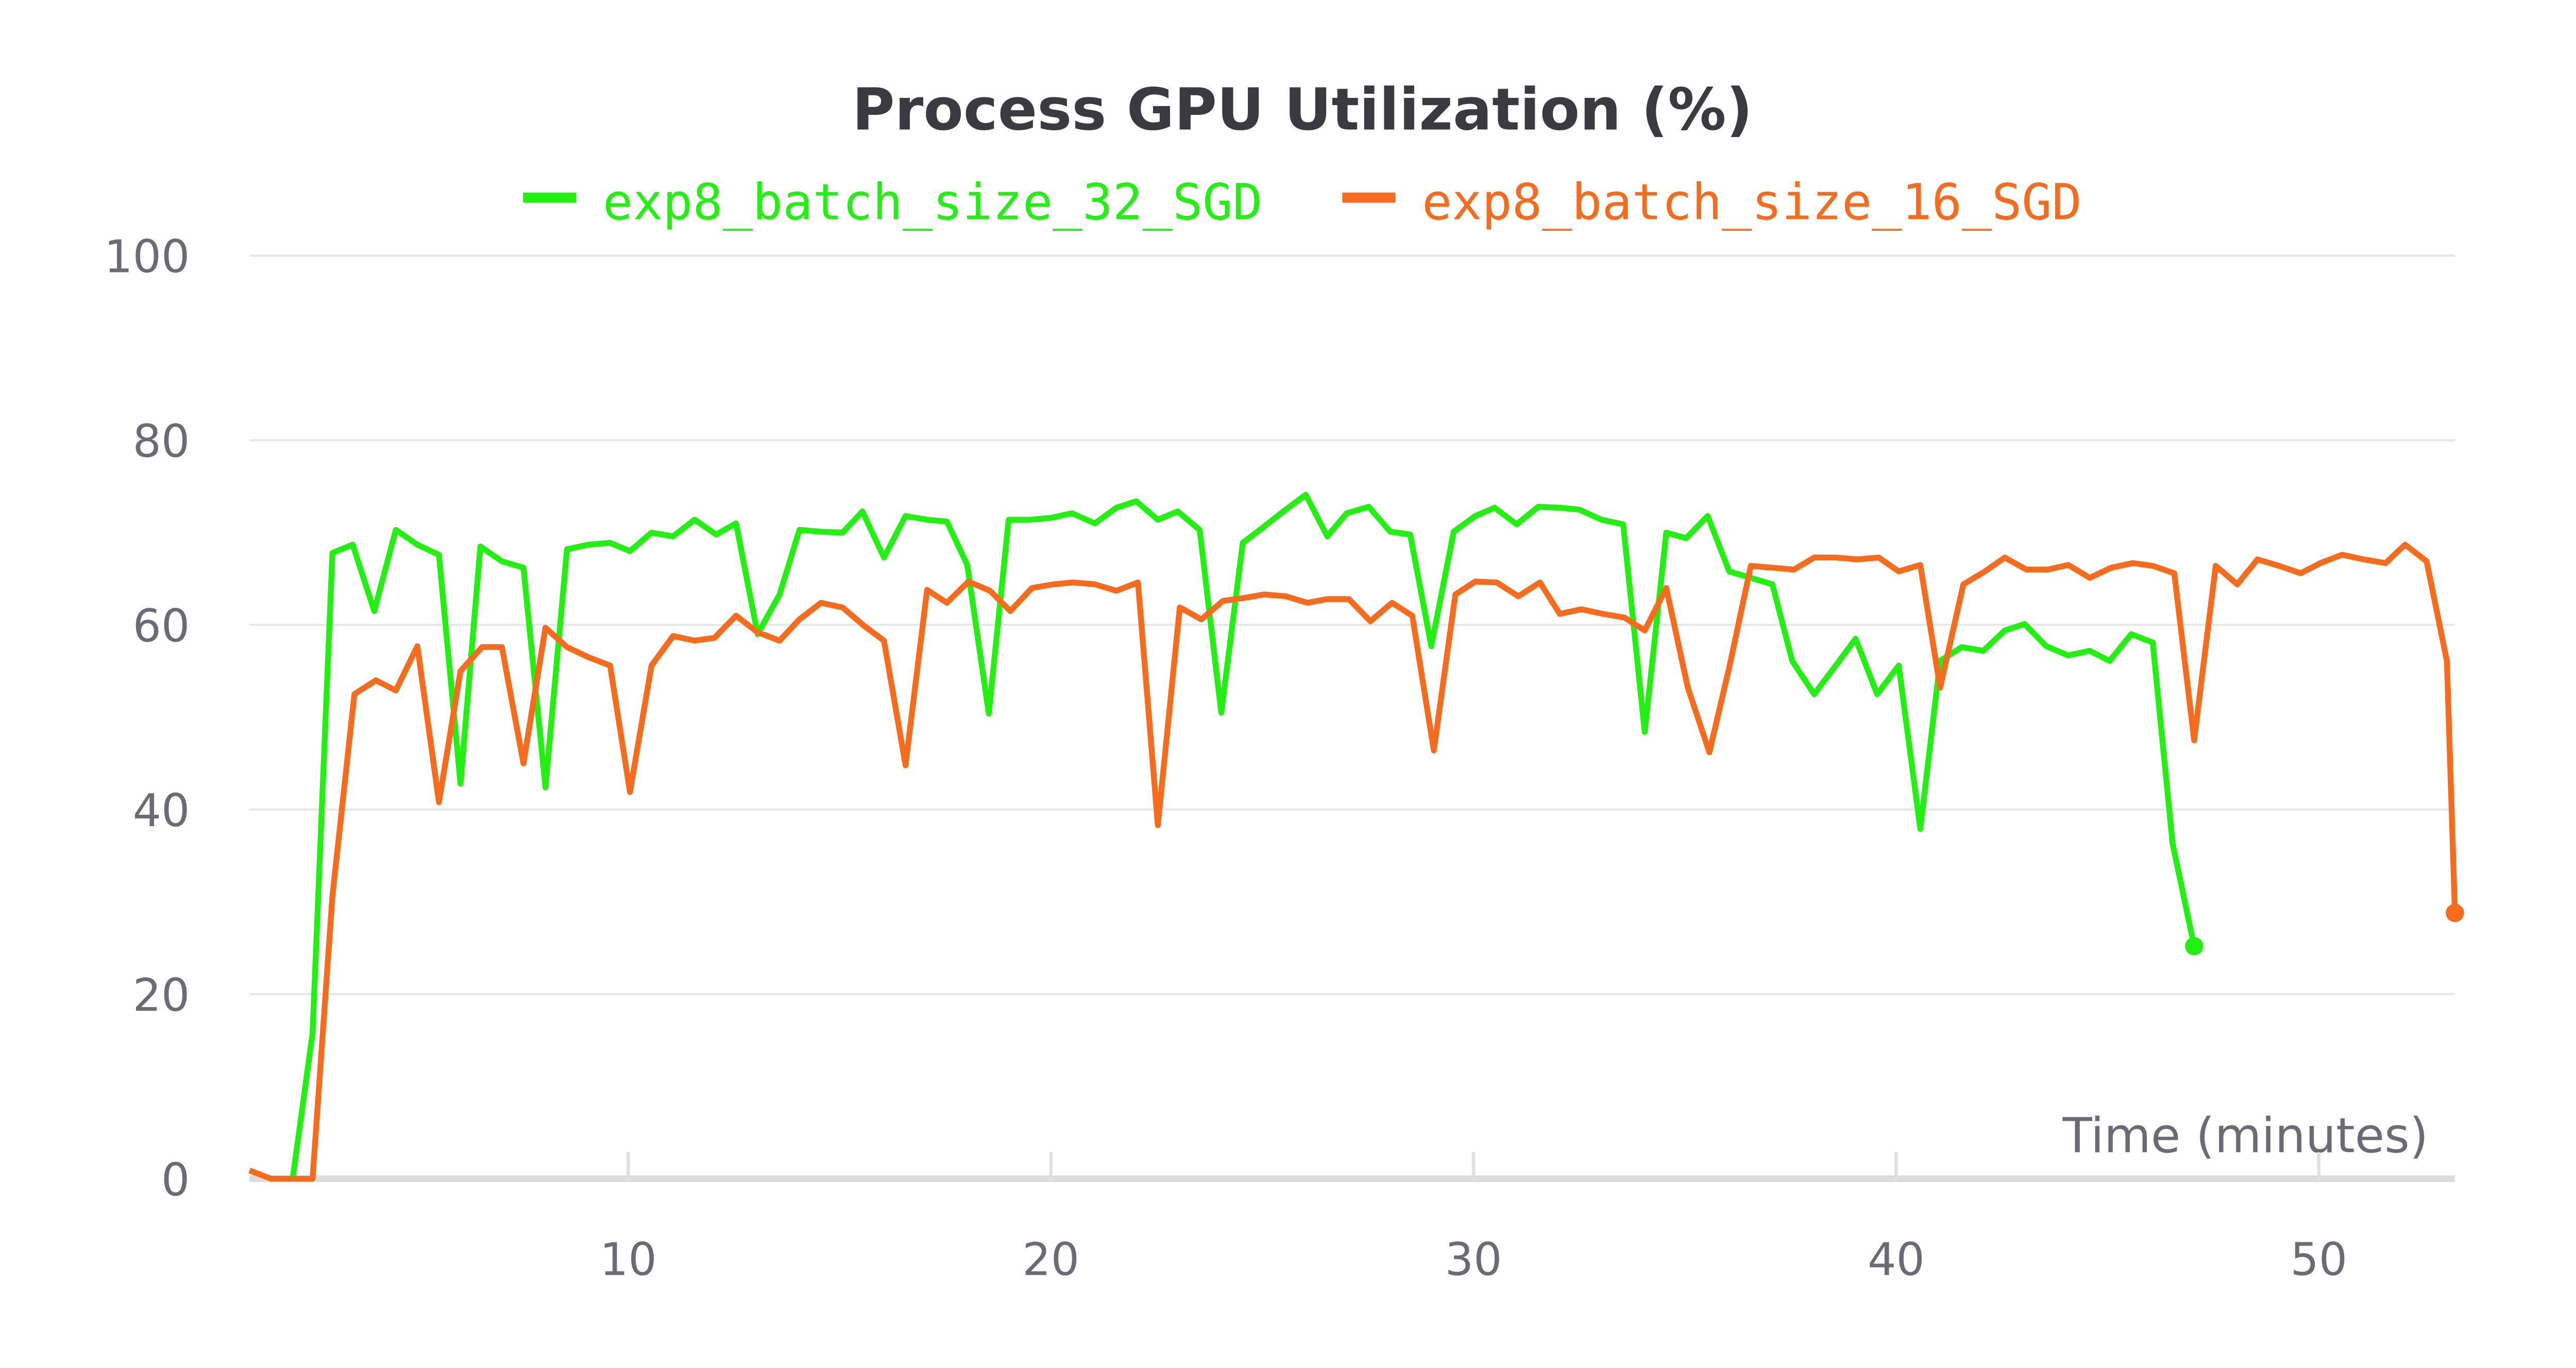 The height and width of the screenshot is (1368, 2576). Describe the element at coordinates (1896, 1259) in the screenshot. I see `x-tick-label: 40` at that location.